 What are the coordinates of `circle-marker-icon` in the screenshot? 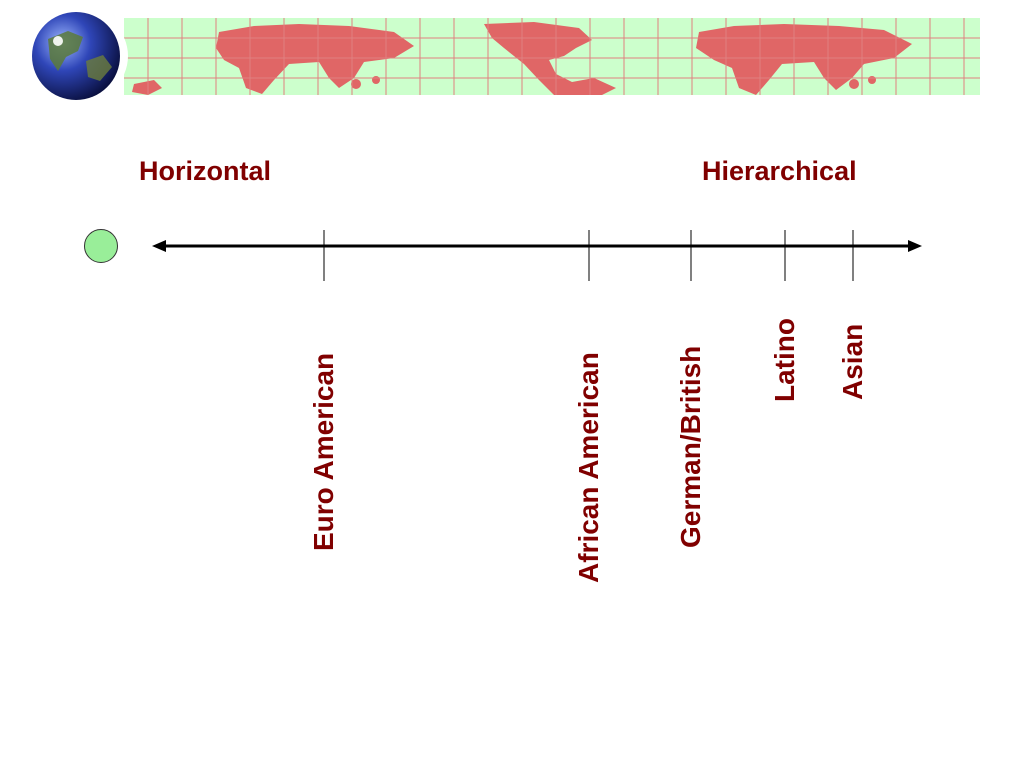 It's located at (101, 246).